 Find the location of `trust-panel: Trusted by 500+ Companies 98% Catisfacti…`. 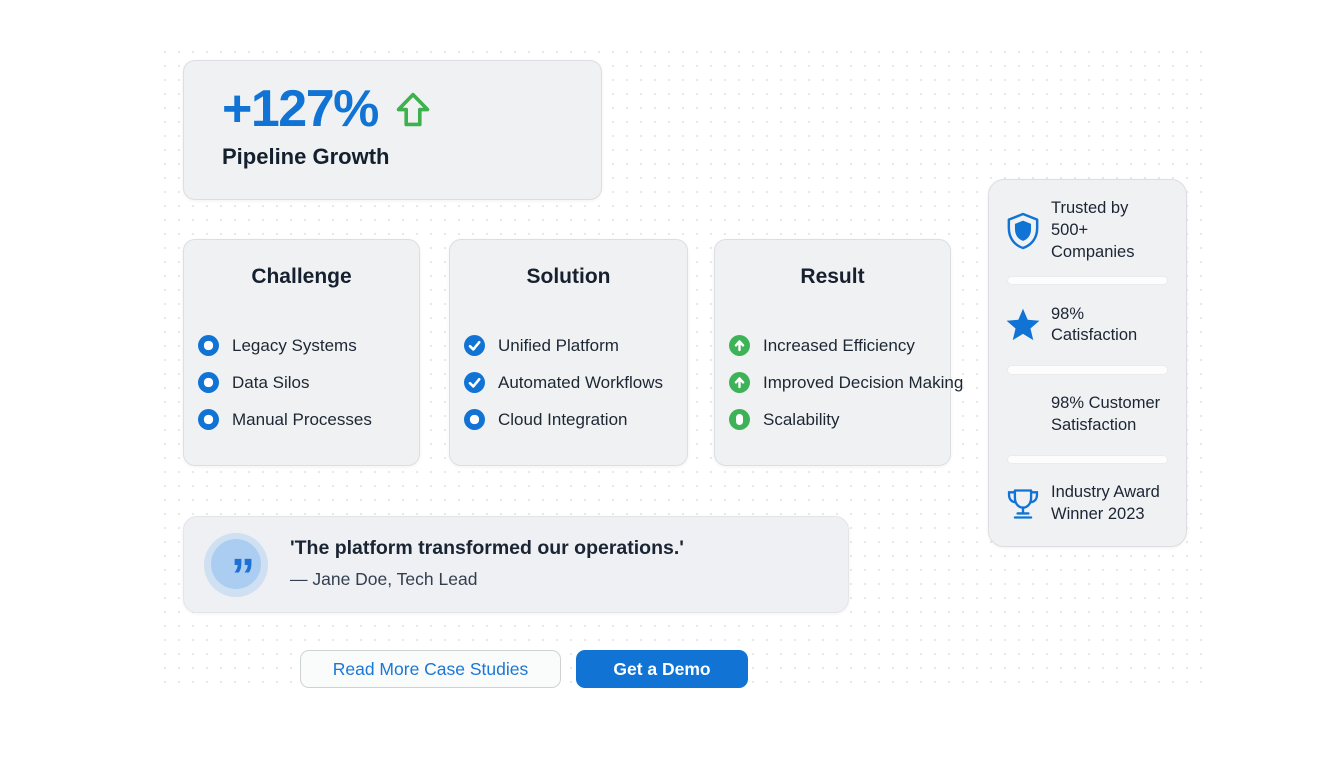

trust-panel: Trusted by 500+ Companies 98% Catisfacti… is located at coordinates (1087, 363).